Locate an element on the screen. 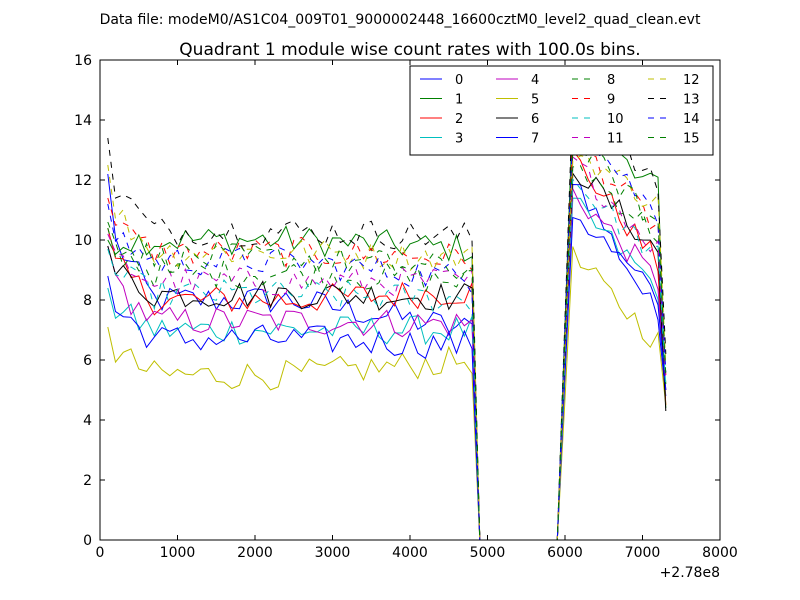  legend-label: 7 is located at coordinates (535, 139).